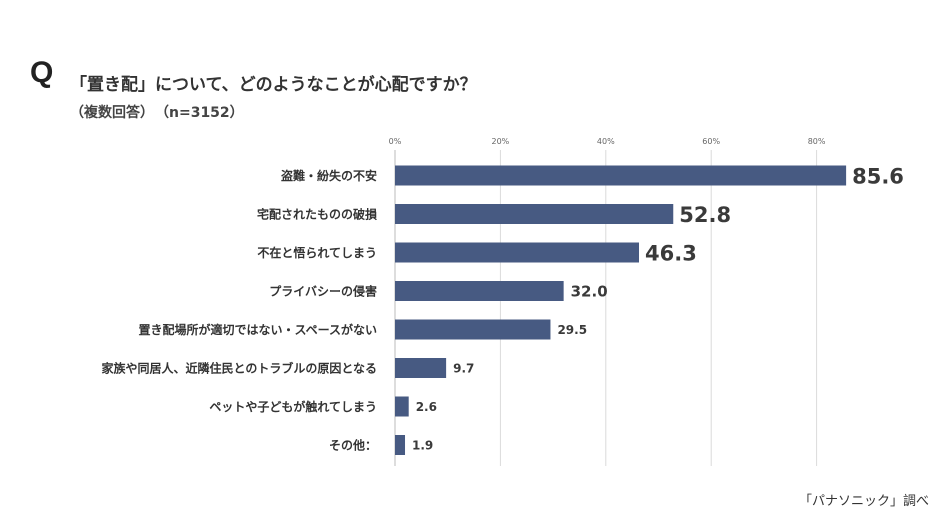 The width and height of the screenshot is (949, 527). What do you see at coordinates (317, 252) in the screenshot?
I see `category-label: 不在と悟られてしまう` at bounding box center [317, 252].